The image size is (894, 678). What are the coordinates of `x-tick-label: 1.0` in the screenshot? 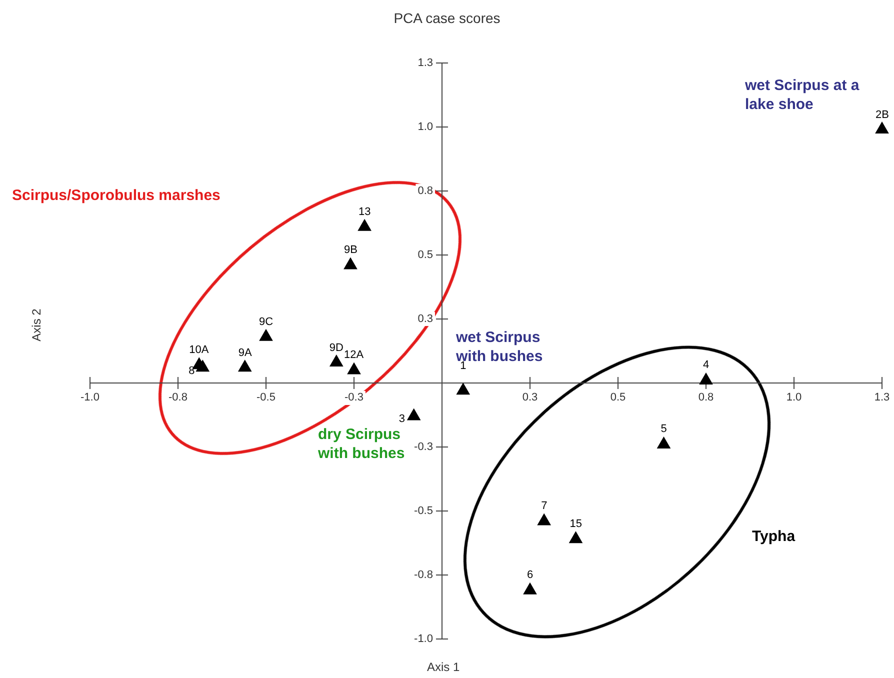 It's located at (794, 398).